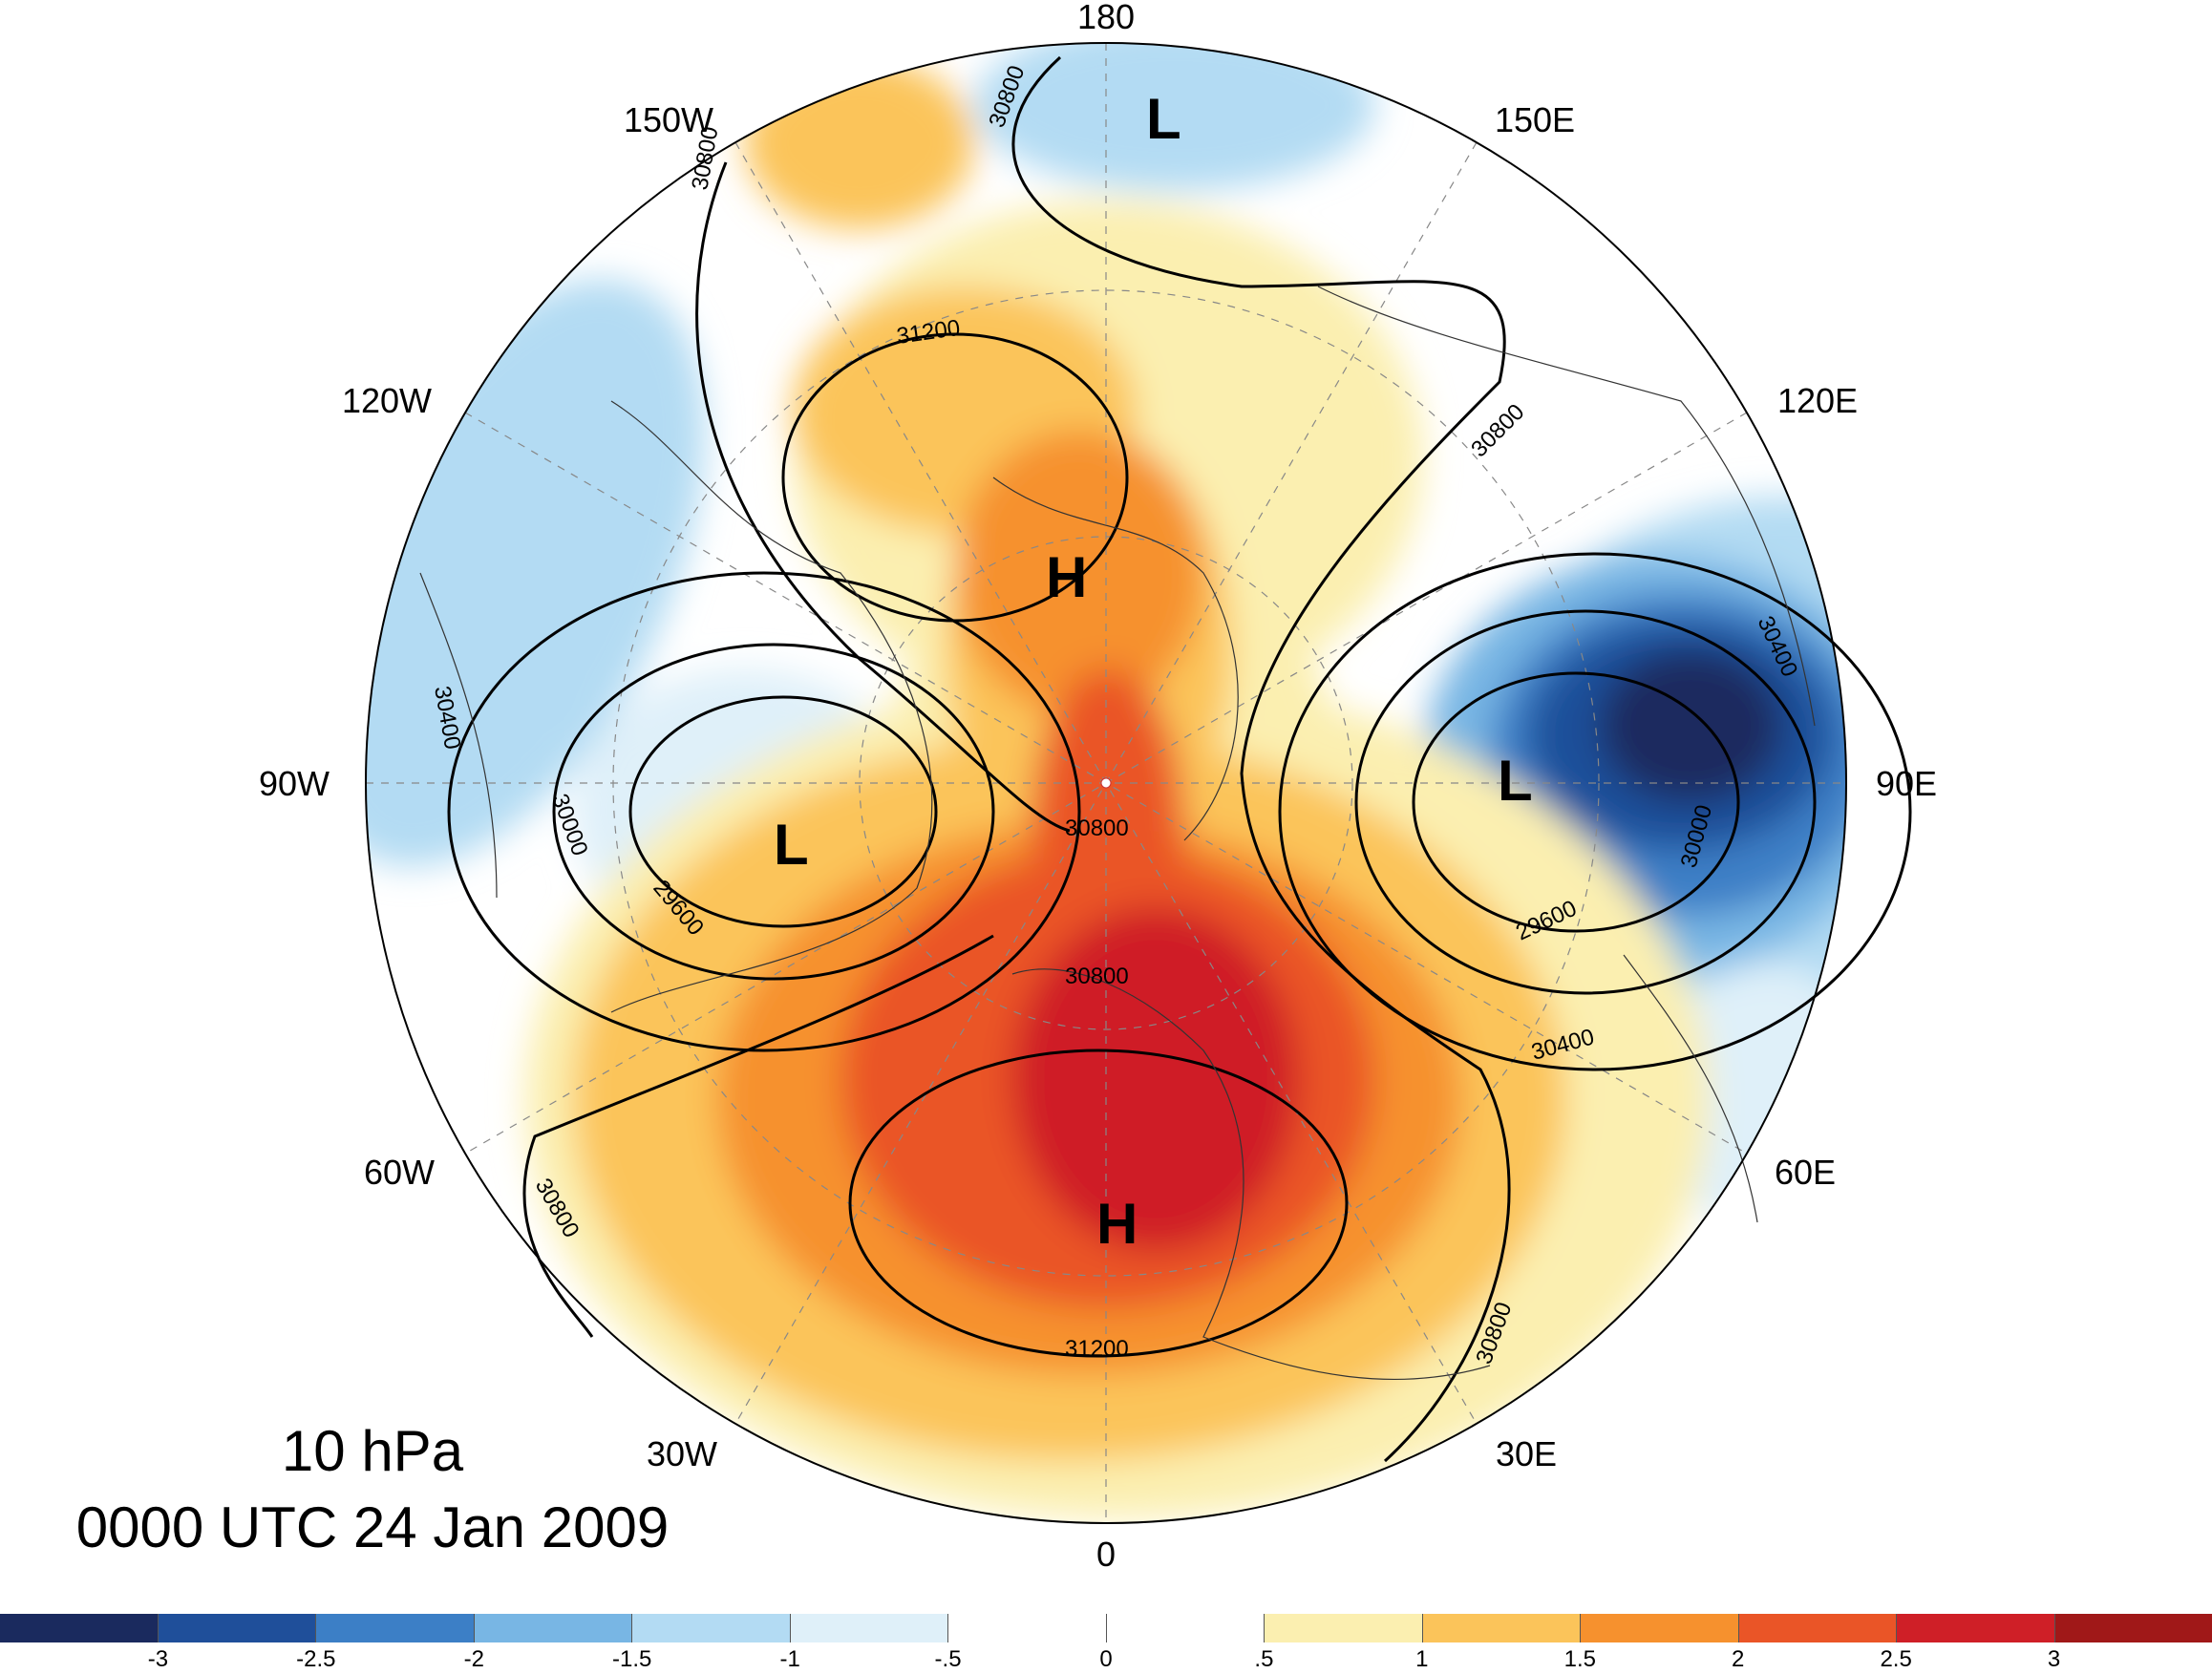 Image resolution: width=2212 pixels, height=1674 pixels. What do you see at coordinates (1579, 1659) in the screenshot?
I see `colorbar-tick-label: 1.5` at bounding box center [1579, 1659].